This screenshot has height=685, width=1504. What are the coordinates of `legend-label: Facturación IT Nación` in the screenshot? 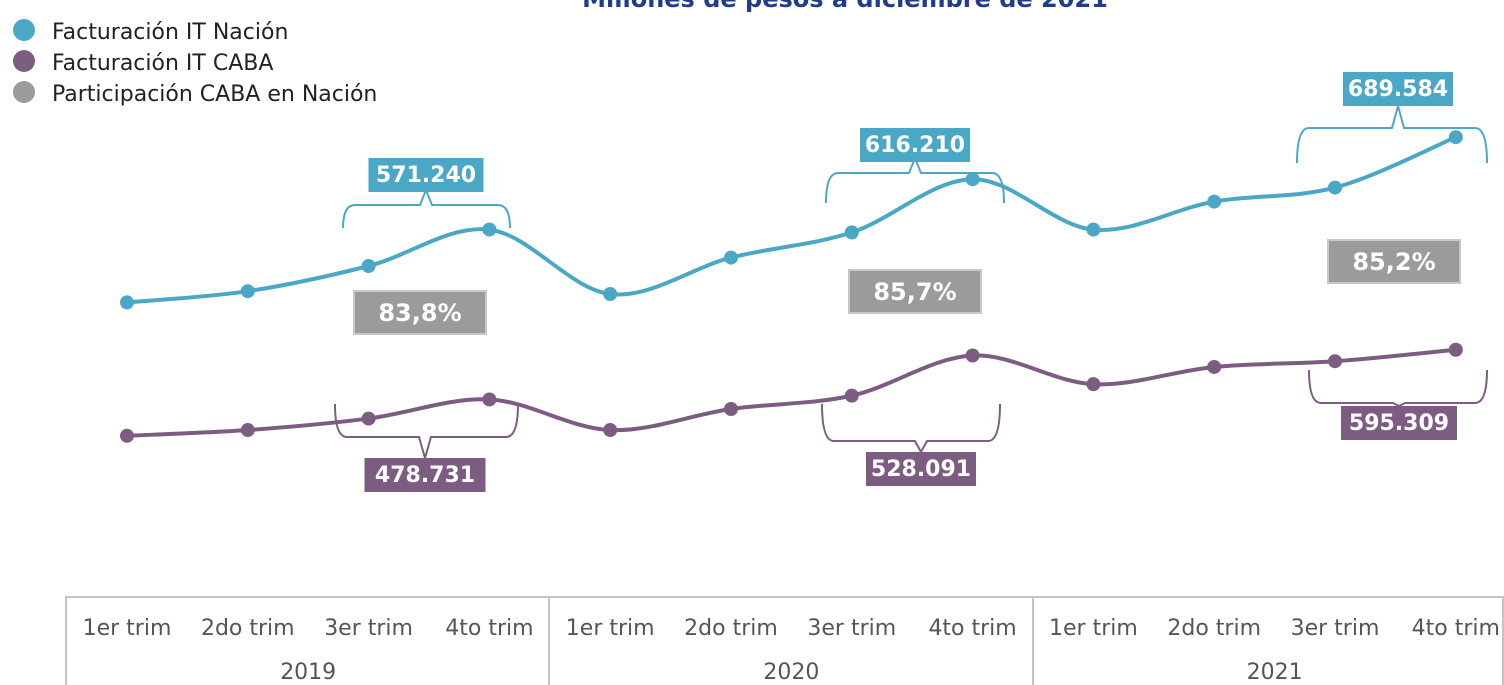 It's located at (170, 32).